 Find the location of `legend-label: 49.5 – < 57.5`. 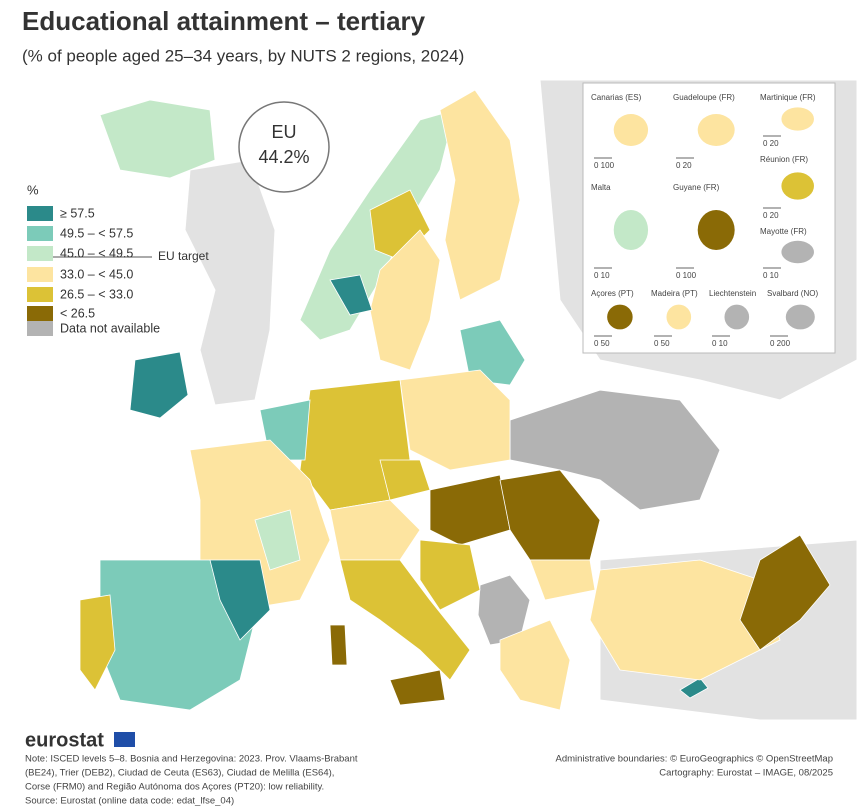

legend-label: 49.5 – < 57.5 is located at coordinates (96, 233).